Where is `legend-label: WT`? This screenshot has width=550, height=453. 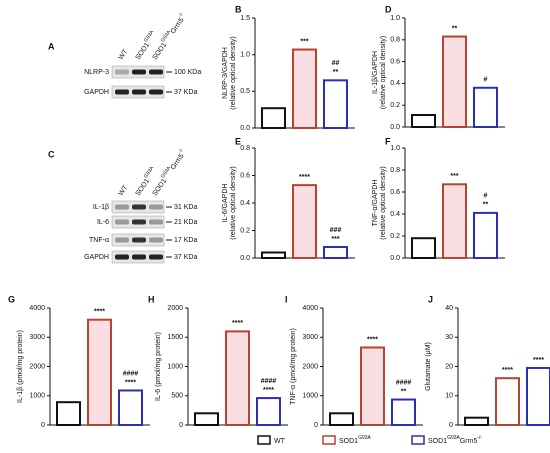 legend-label: WT is located at coordinates (280, 441).